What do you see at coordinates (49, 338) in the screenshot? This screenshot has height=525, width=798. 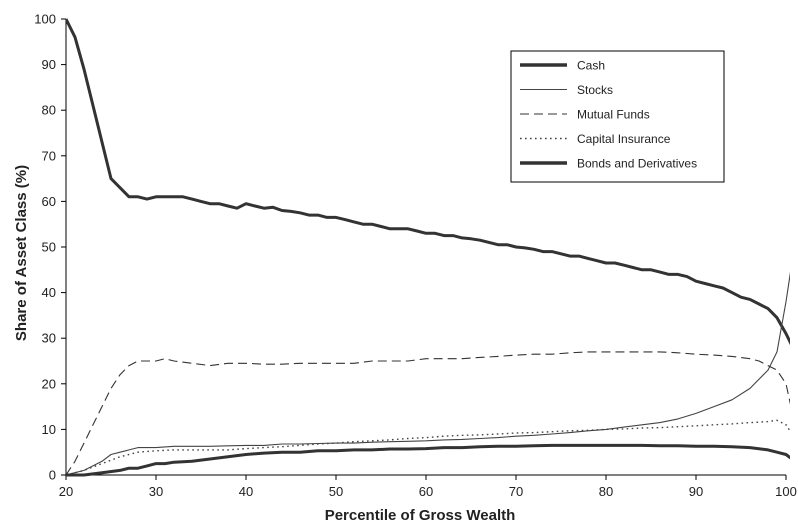 I see `y-tick-label: 30` at bounding box center [49, 338].